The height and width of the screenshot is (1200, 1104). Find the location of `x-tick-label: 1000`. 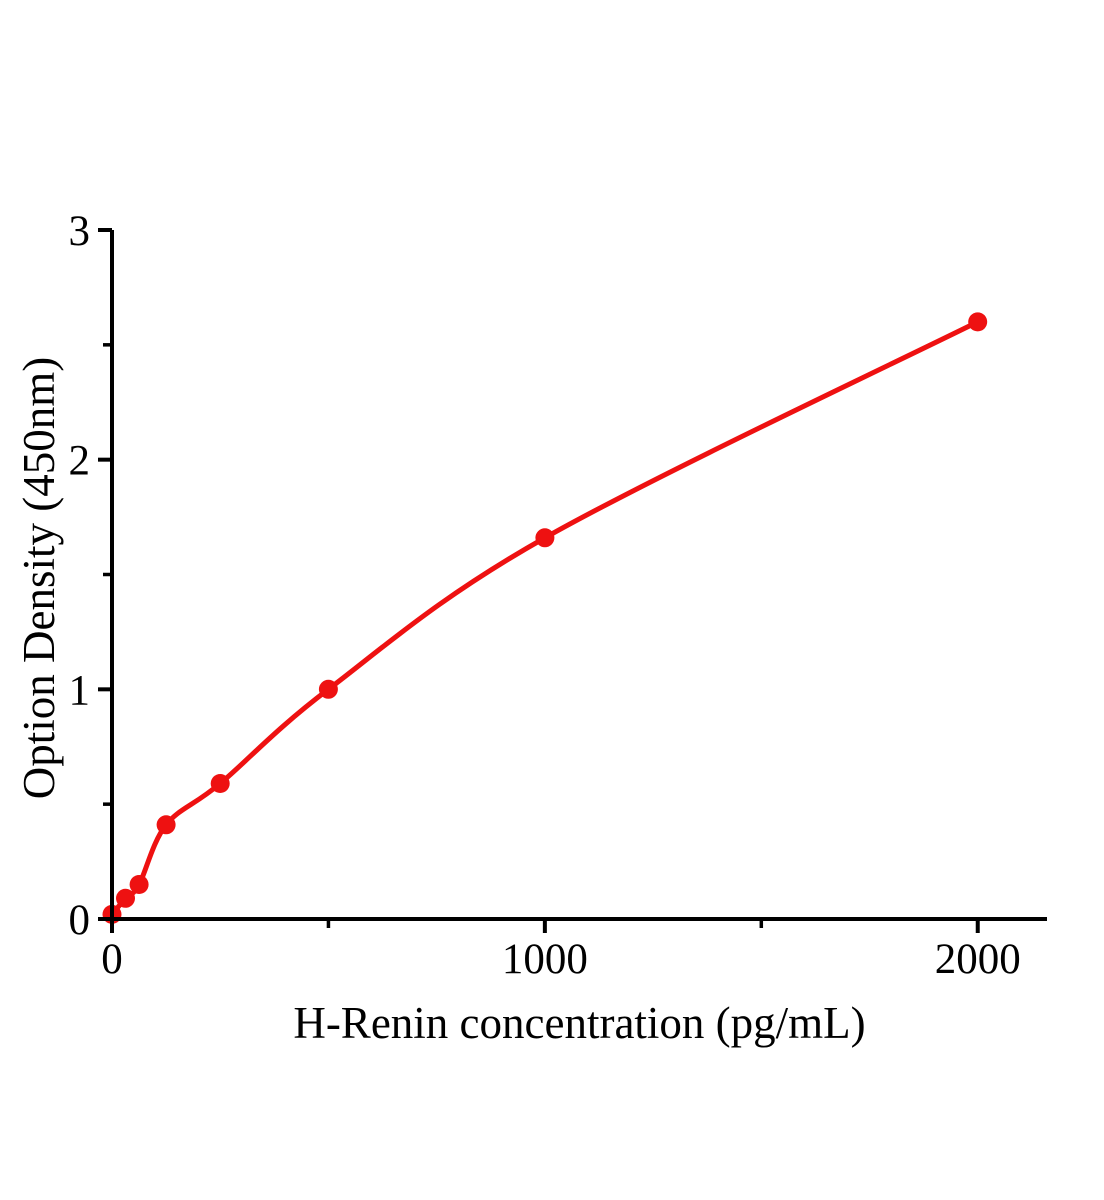

x-tick-label: 1000 is located at coordinates (545, 959).